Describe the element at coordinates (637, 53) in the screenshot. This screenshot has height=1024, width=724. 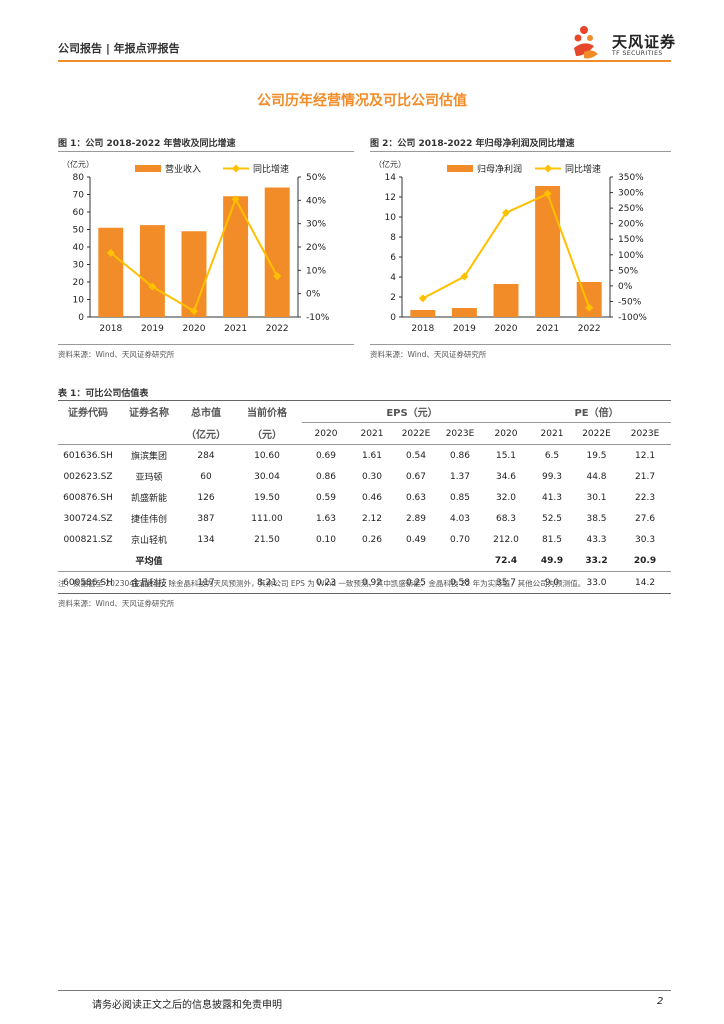
I see `logo-text-en: TF SECURITIES` at that location.